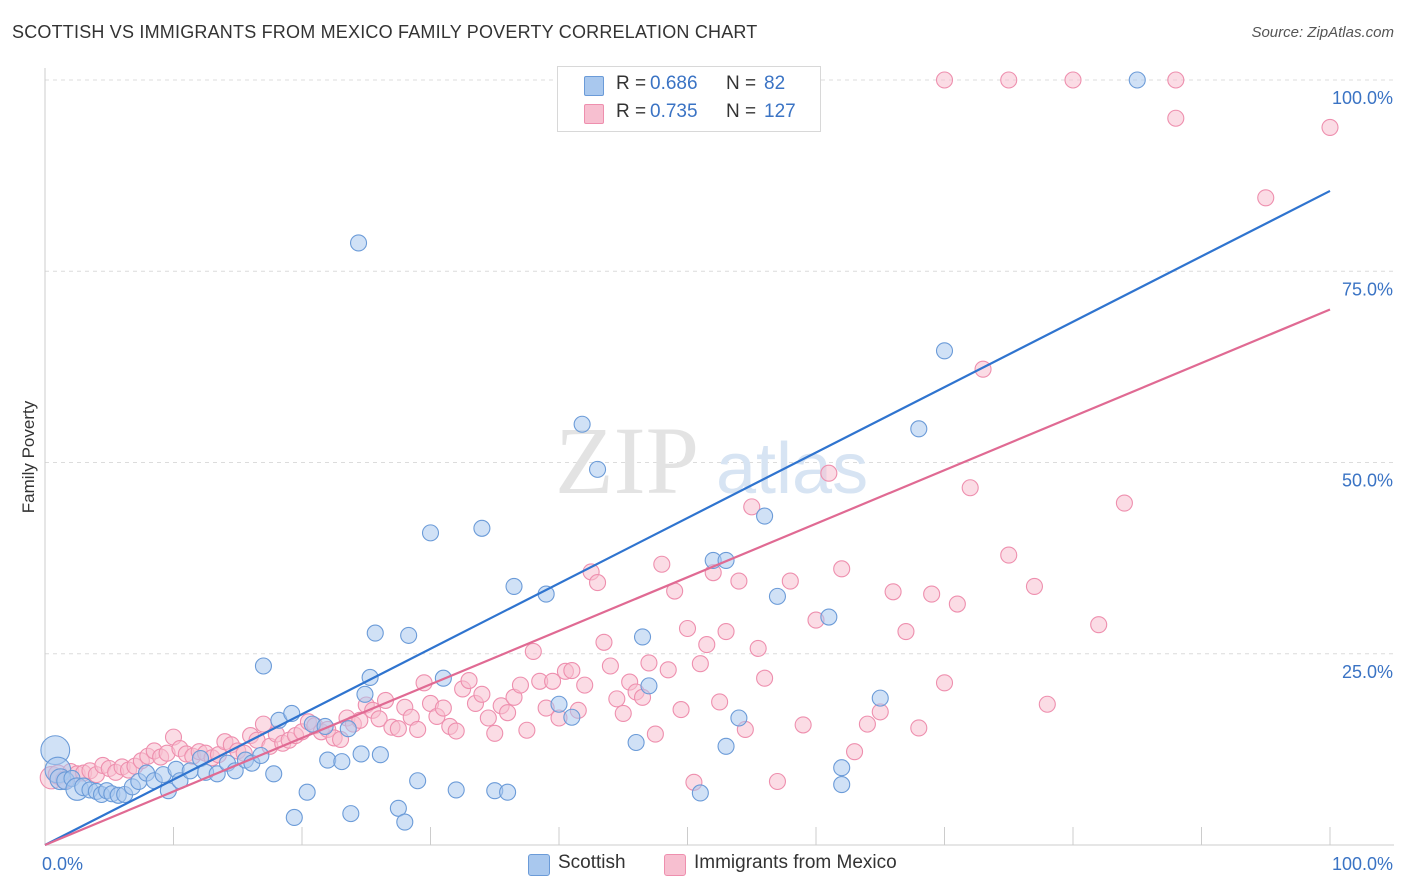 The width and height of the screenshot is (1406, 892). What do you see at coordinates (28, 456) in the screenshot?
I see `y-axis-label: Family Poverty` at bounding box center [28, 456].